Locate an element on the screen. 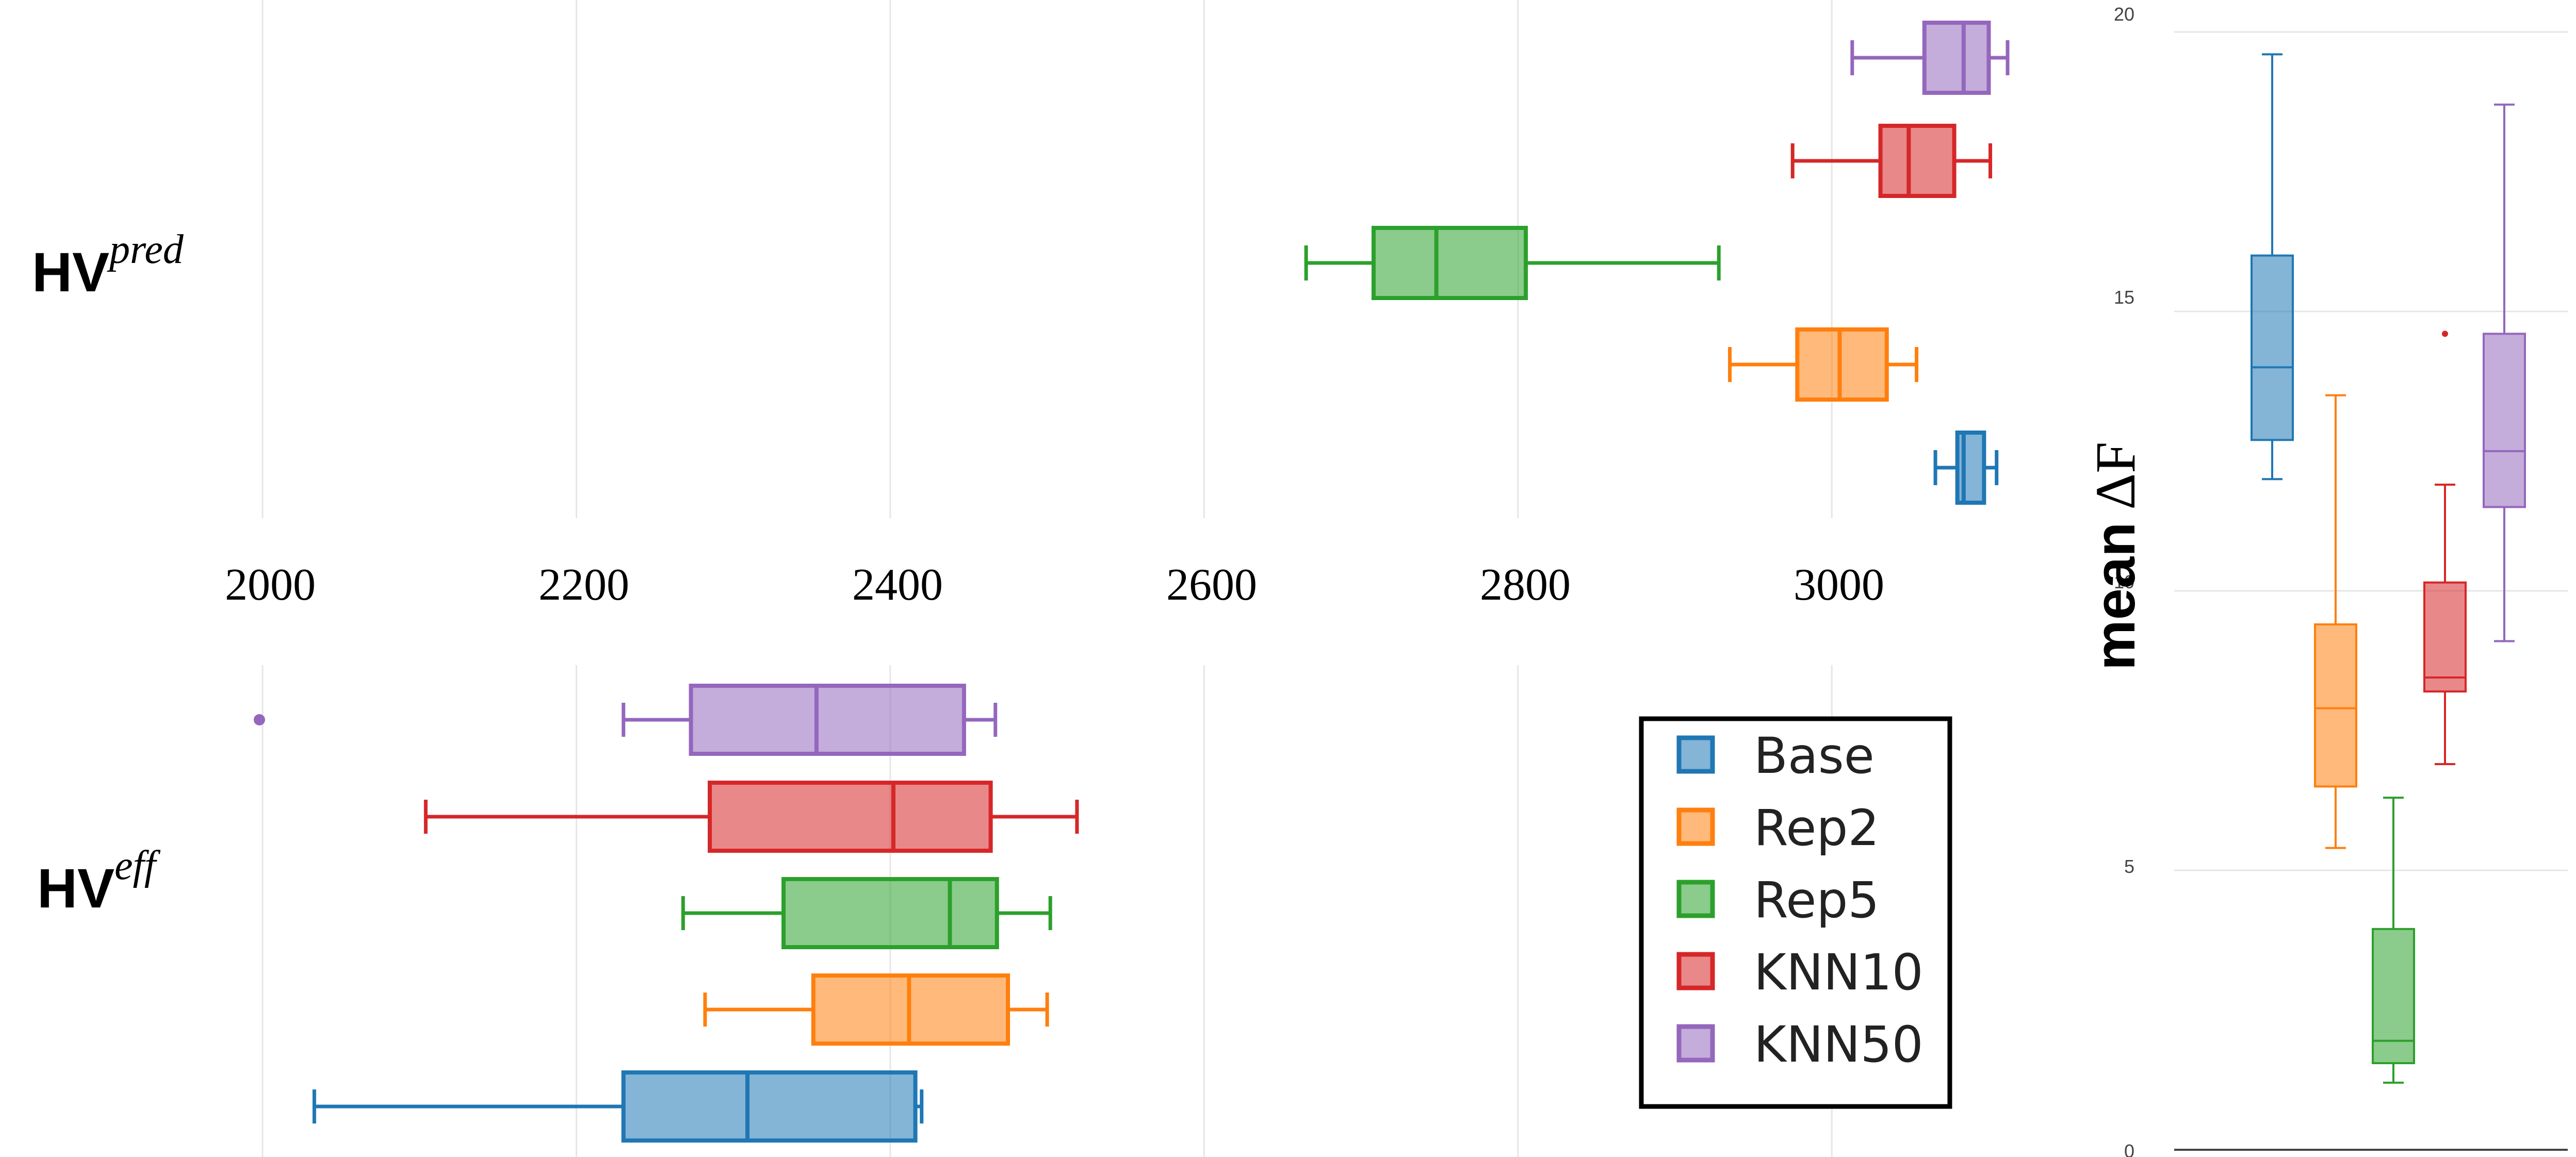  x-tick-label: 2200 is located at coordinates (584, 585).